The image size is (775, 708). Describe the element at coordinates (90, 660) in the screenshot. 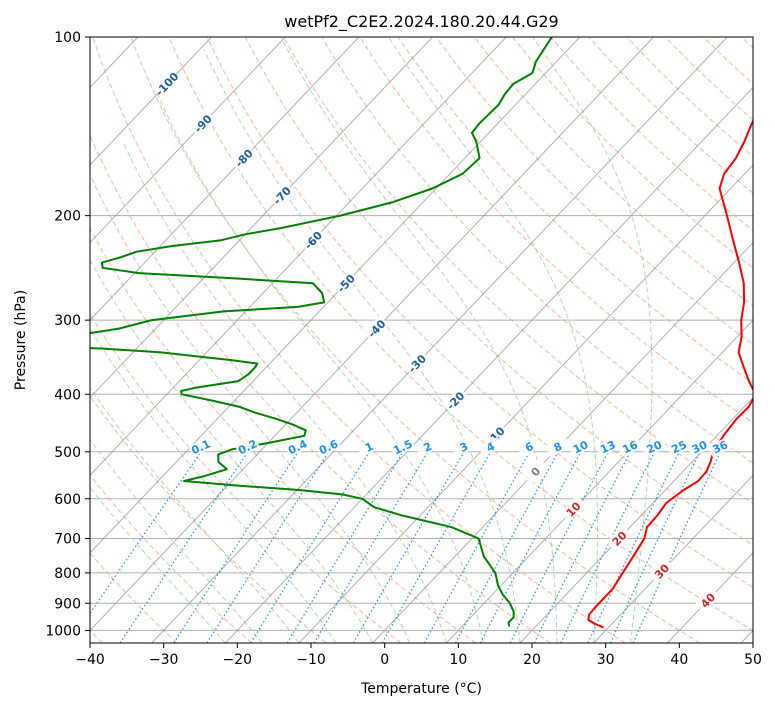

I see `x-tick-label: −40` at that location.